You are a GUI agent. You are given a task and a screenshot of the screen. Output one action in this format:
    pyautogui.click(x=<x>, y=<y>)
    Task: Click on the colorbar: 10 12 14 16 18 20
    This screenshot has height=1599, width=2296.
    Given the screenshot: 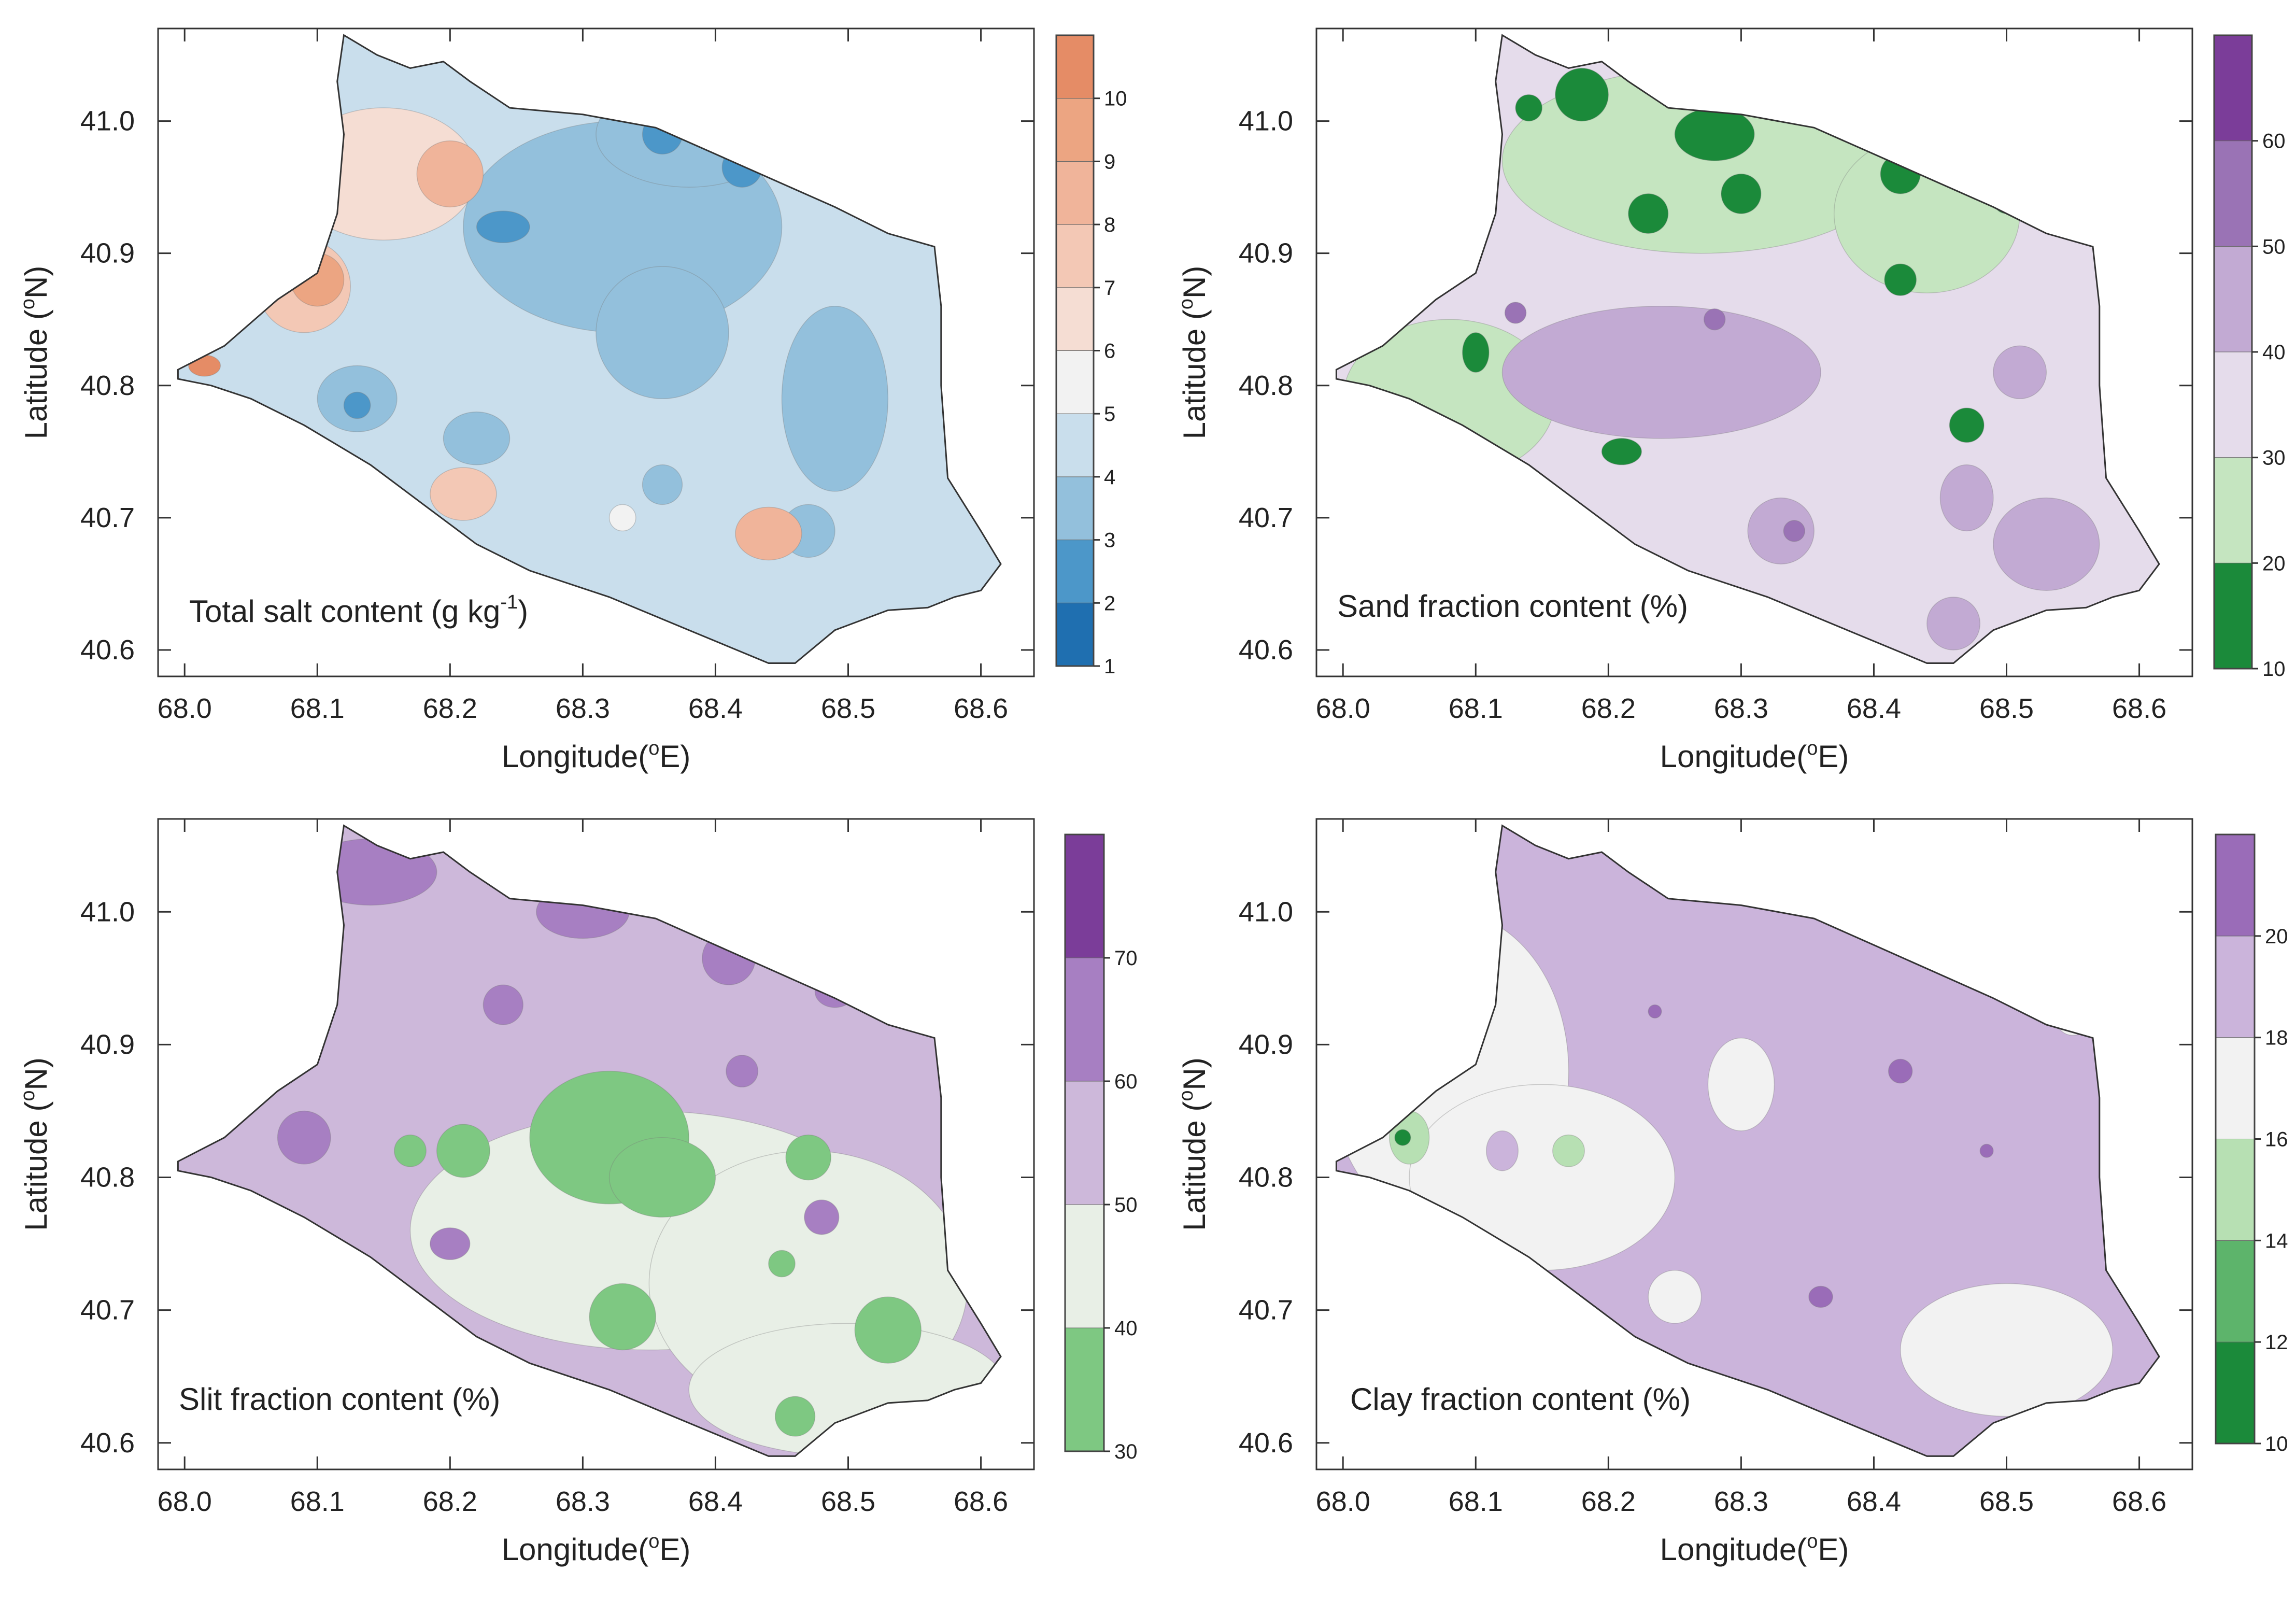 What is the action you would take?
    pyautogui.click(x=2251, y=1144)
    